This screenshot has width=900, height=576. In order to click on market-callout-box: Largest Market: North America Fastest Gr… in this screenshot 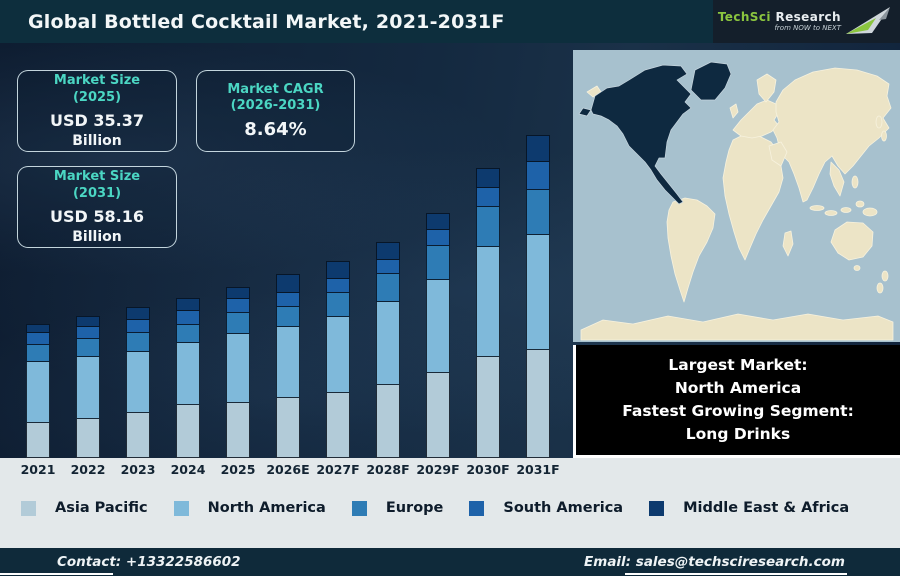, I will do `click(736, 401)`.